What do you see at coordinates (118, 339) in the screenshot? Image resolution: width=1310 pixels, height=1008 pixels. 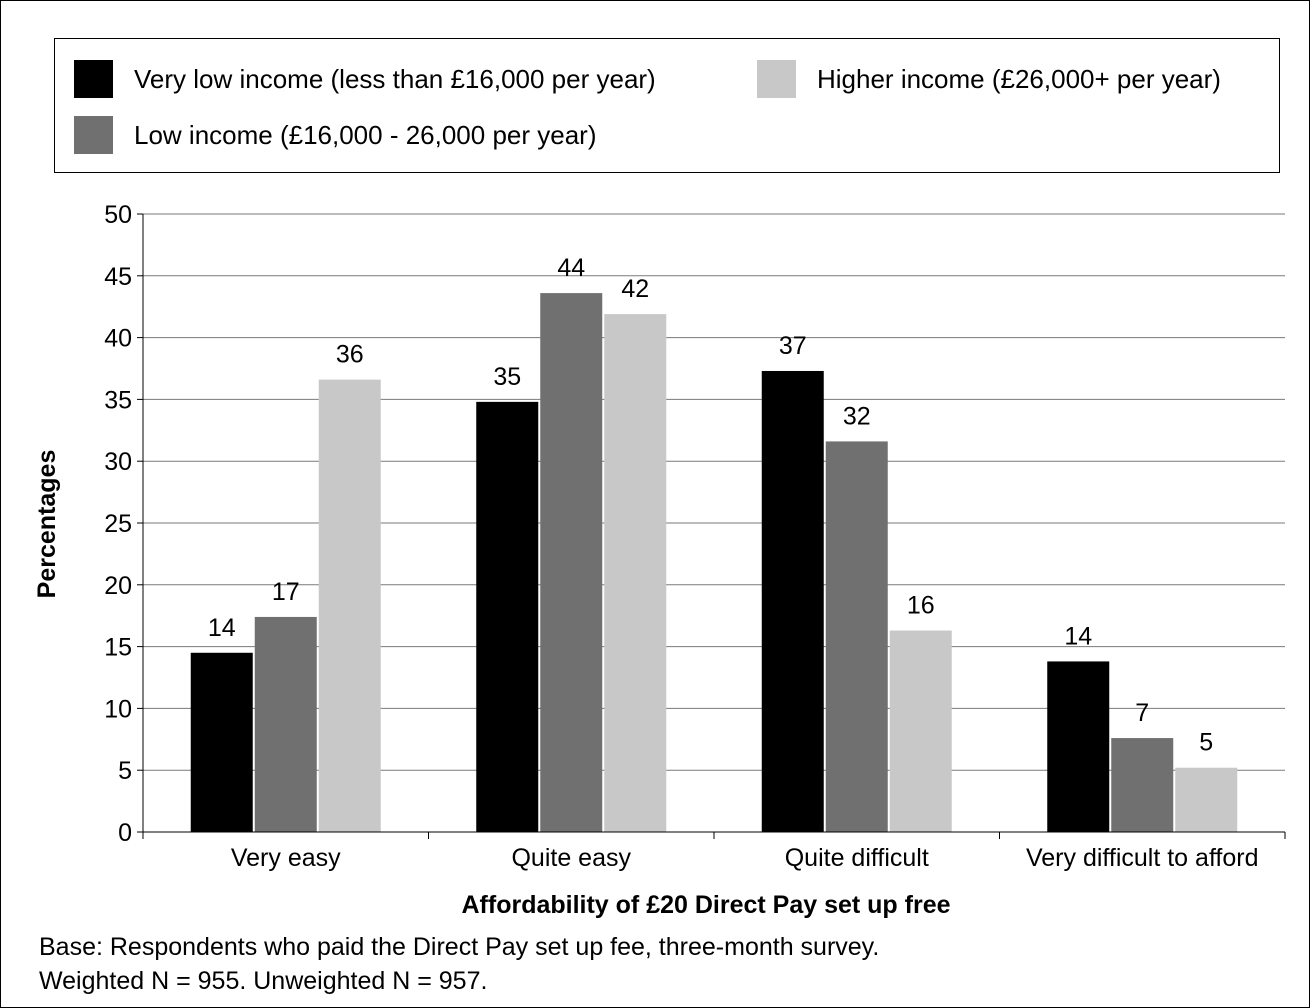 I see `y-tick-label-40: 40` at bounding box center [118, 339].